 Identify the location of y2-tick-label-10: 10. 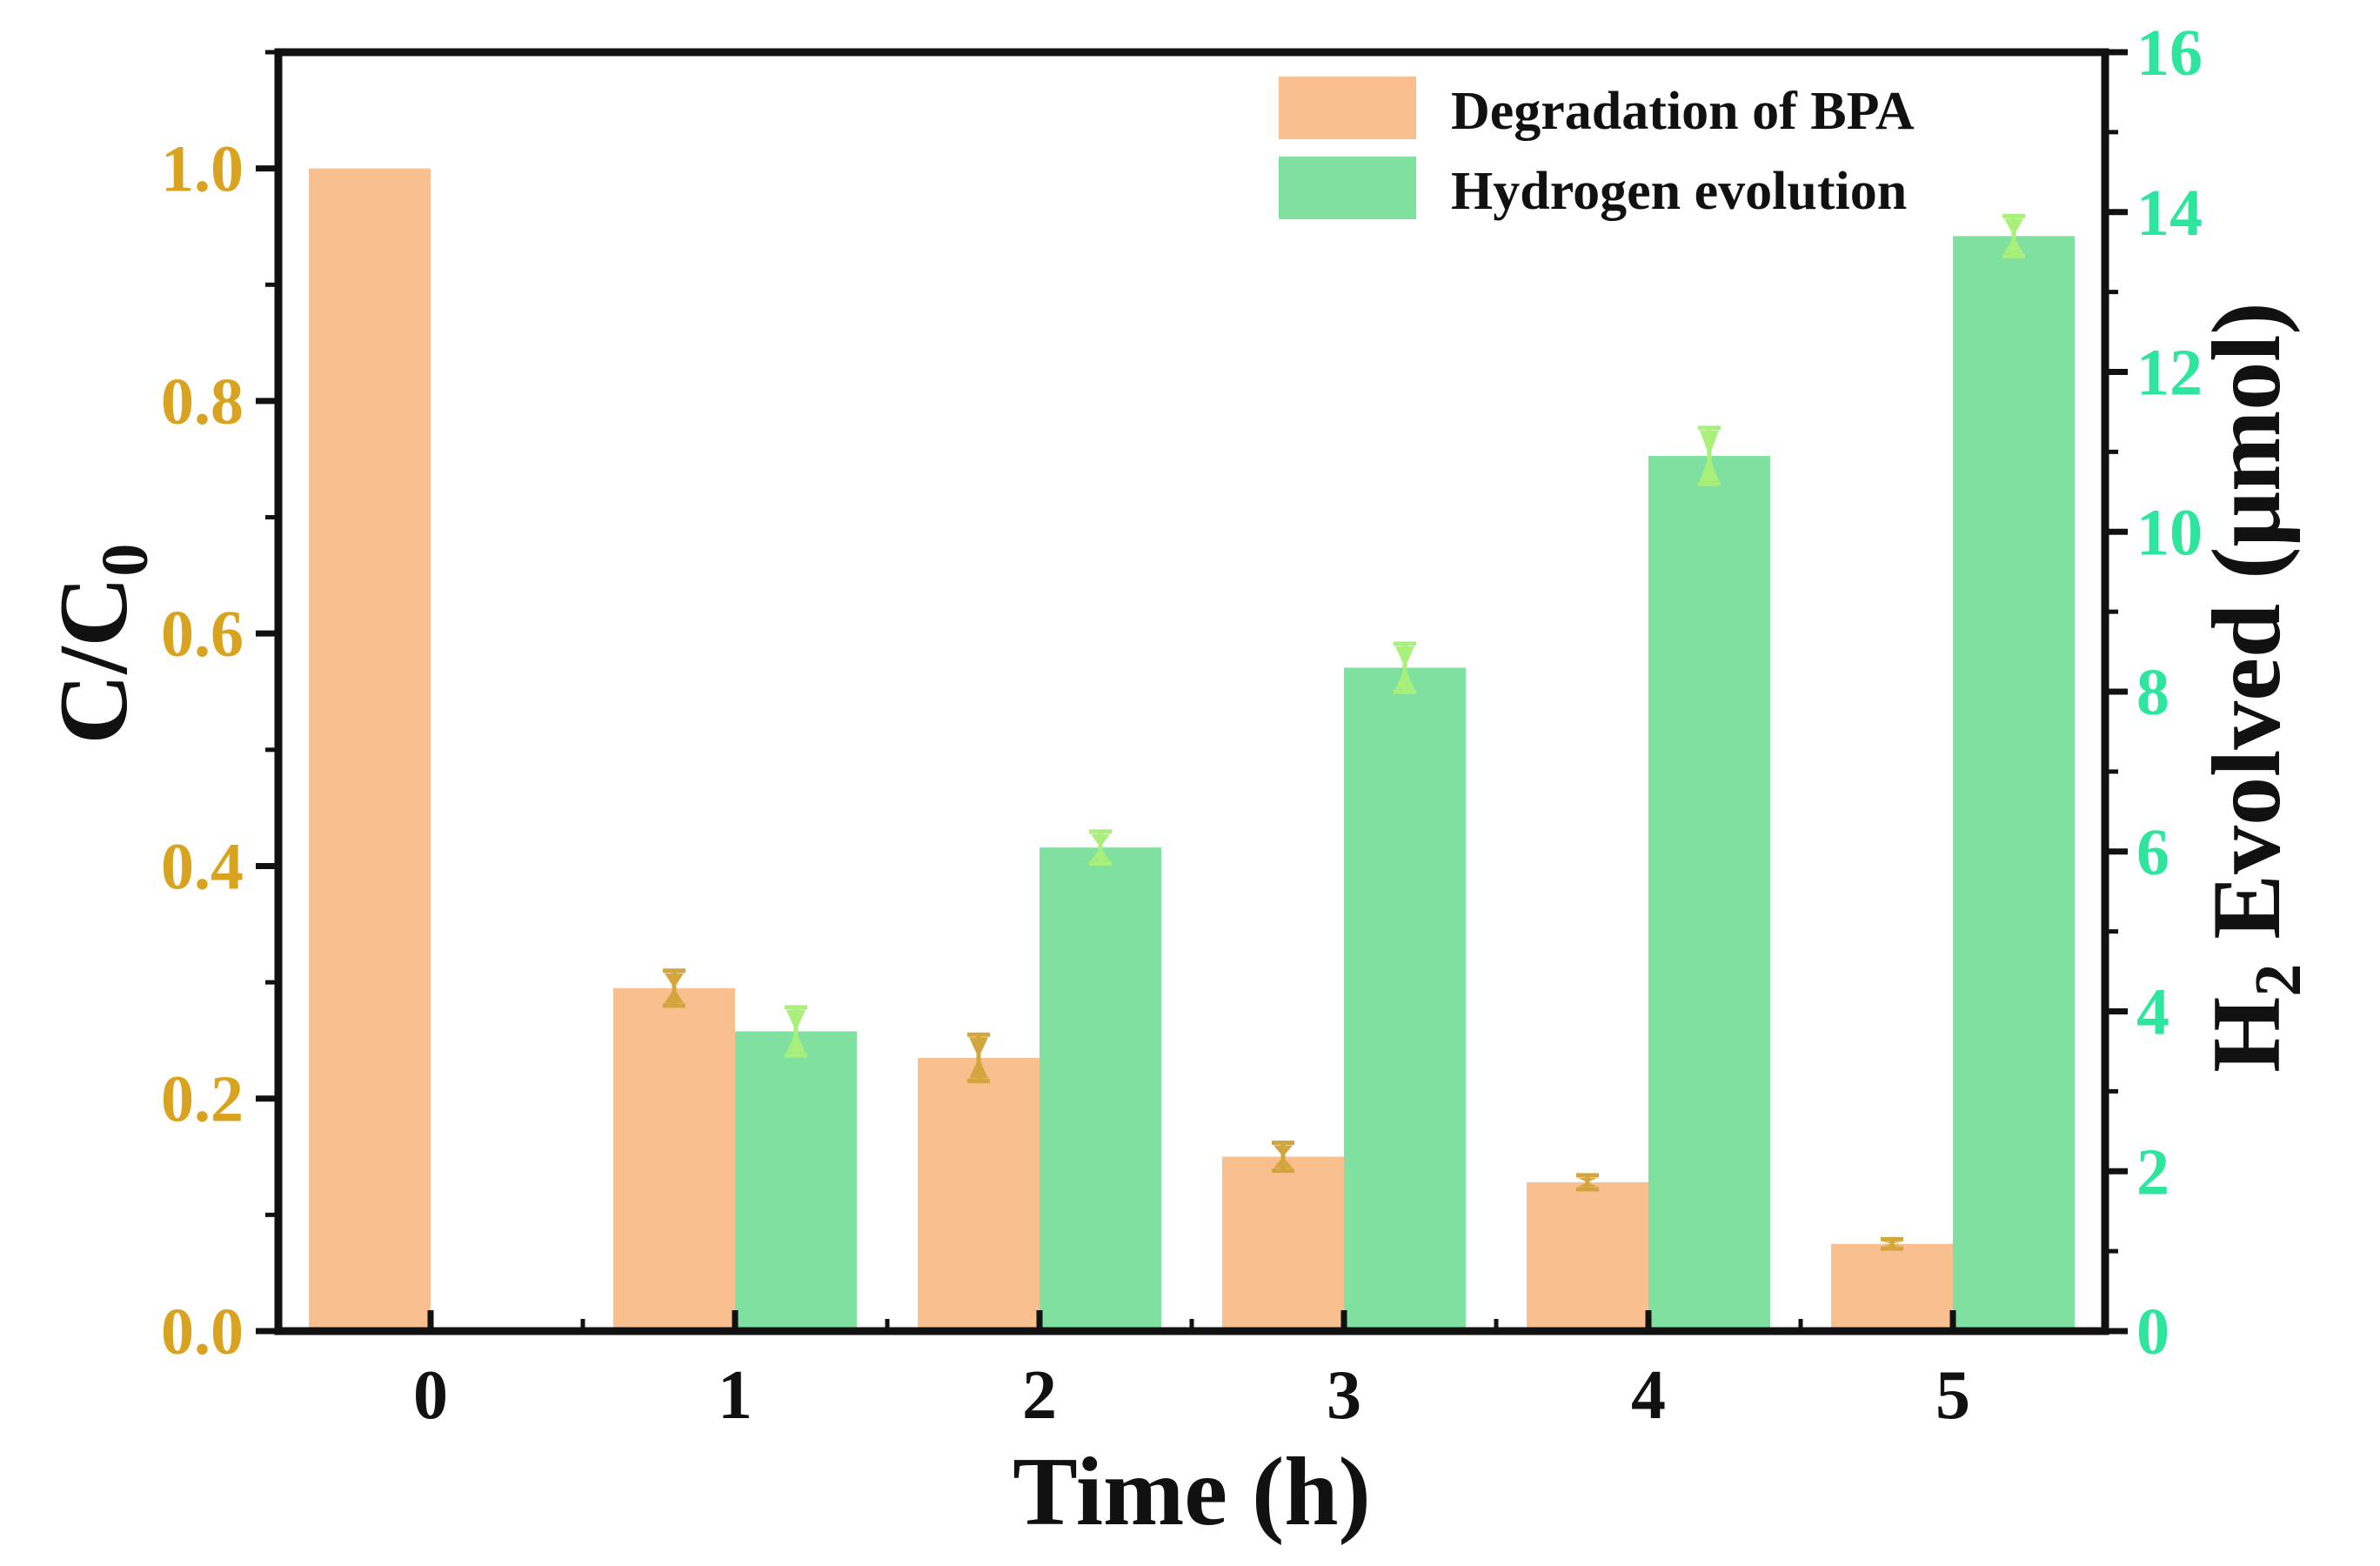
(2169, 532).